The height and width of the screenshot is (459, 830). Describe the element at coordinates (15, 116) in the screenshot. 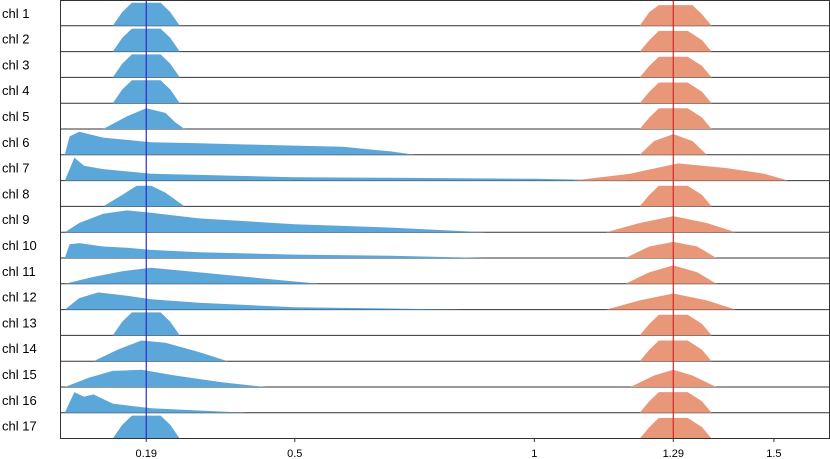

I see `row-label: chl 5` at that location.